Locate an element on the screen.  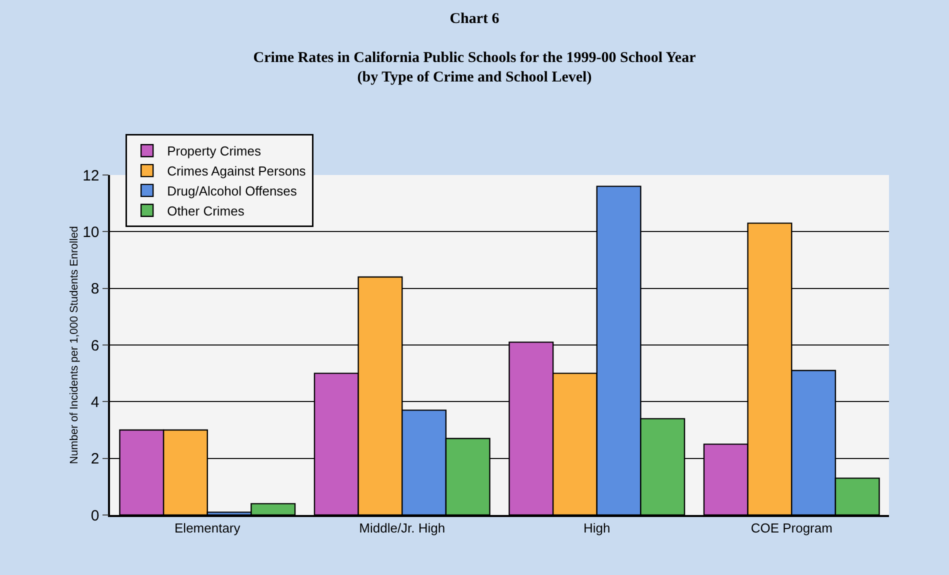
legend-label: Crimes Against Persons is located at coordinates (236, 171).